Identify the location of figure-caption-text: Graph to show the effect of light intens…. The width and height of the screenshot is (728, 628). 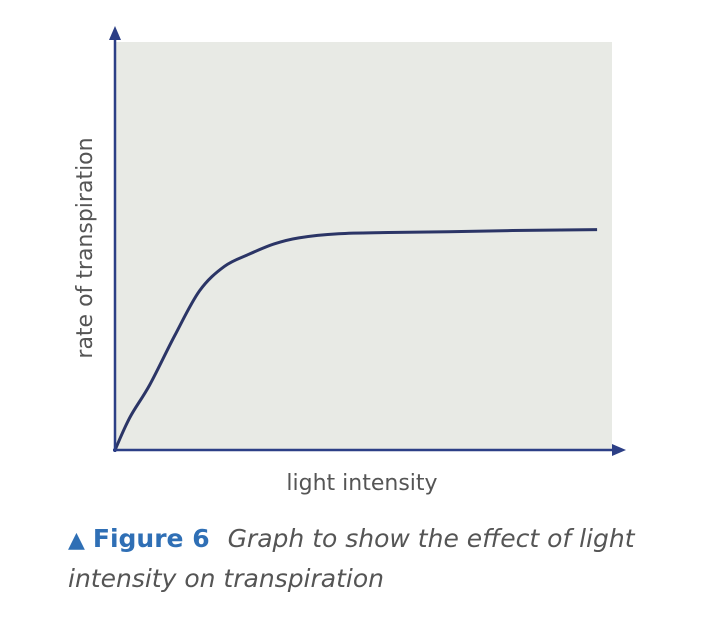
(351, 558).